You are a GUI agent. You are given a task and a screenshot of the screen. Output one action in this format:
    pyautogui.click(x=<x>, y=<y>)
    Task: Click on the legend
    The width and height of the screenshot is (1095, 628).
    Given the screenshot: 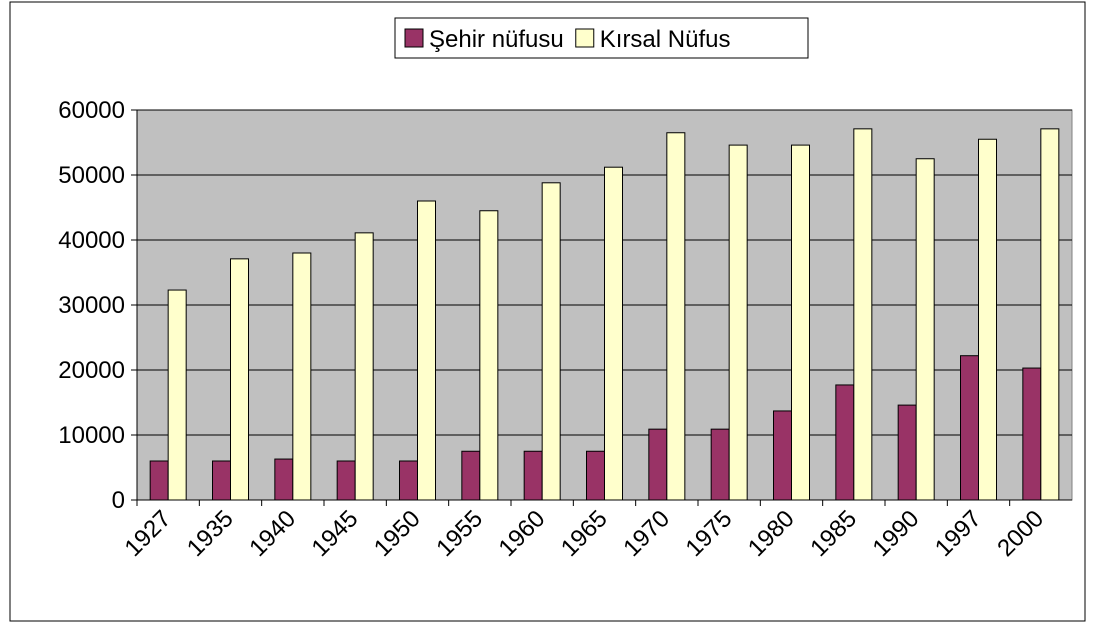 What is the action you would take?
    pyautogui.click(x=601, y=38)
    